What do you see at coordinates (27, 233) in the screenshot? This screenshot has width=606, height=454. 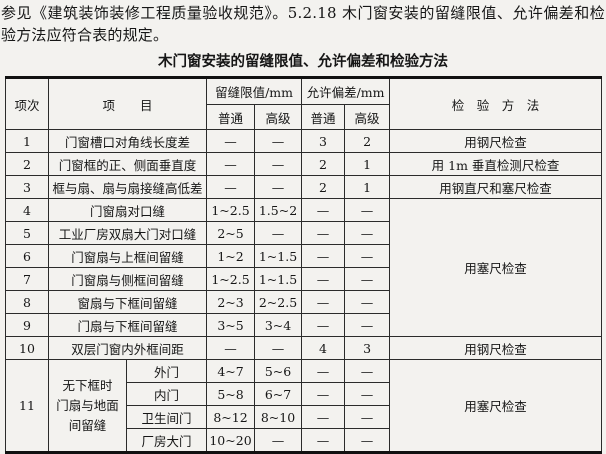 I see `item-no-cell: 5` at bounding box center [27, 233].